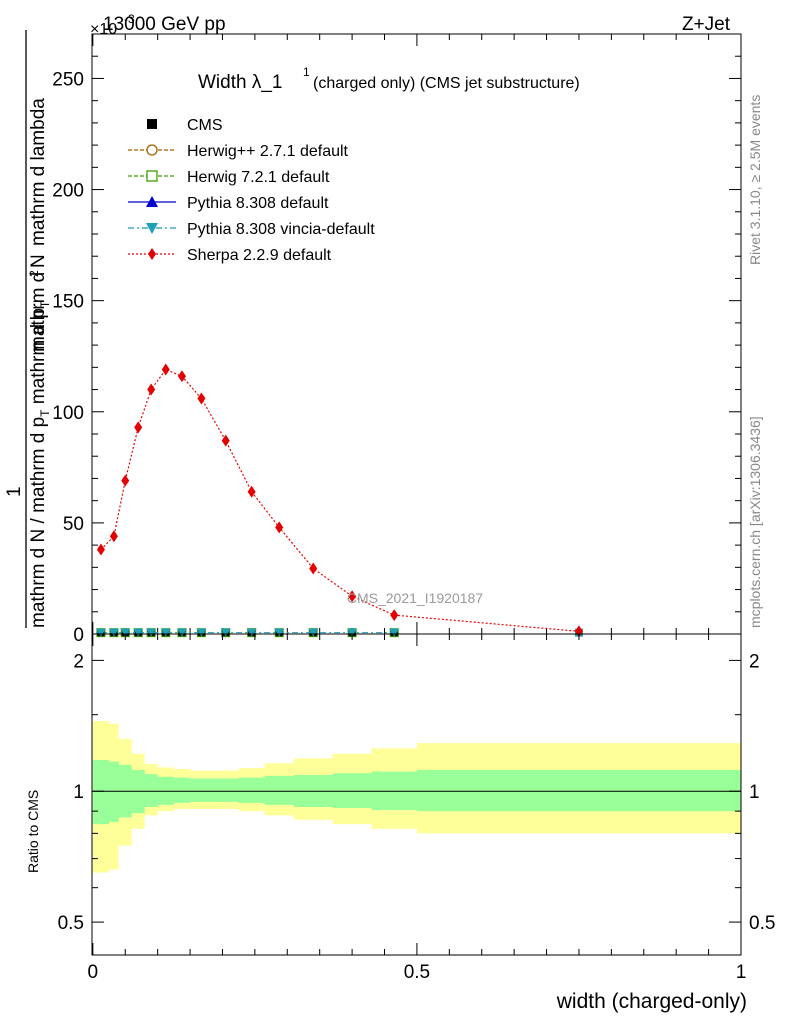 Image resolution: width=786 pixels, height=1024 pixels. I want to click on ylabel-numerator-n: N, so click(38, 261).